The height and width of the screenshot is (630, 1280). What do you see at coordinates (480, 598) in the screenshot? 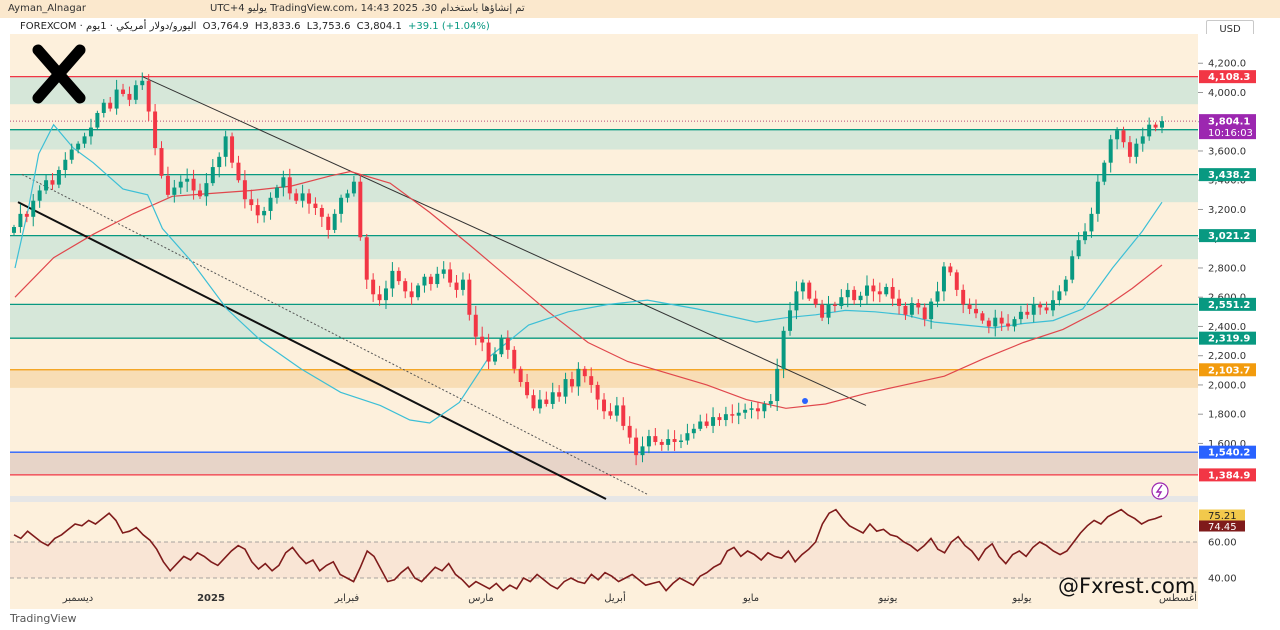
I see `x-tick-label: مارس` at bounding box center [480, 598].